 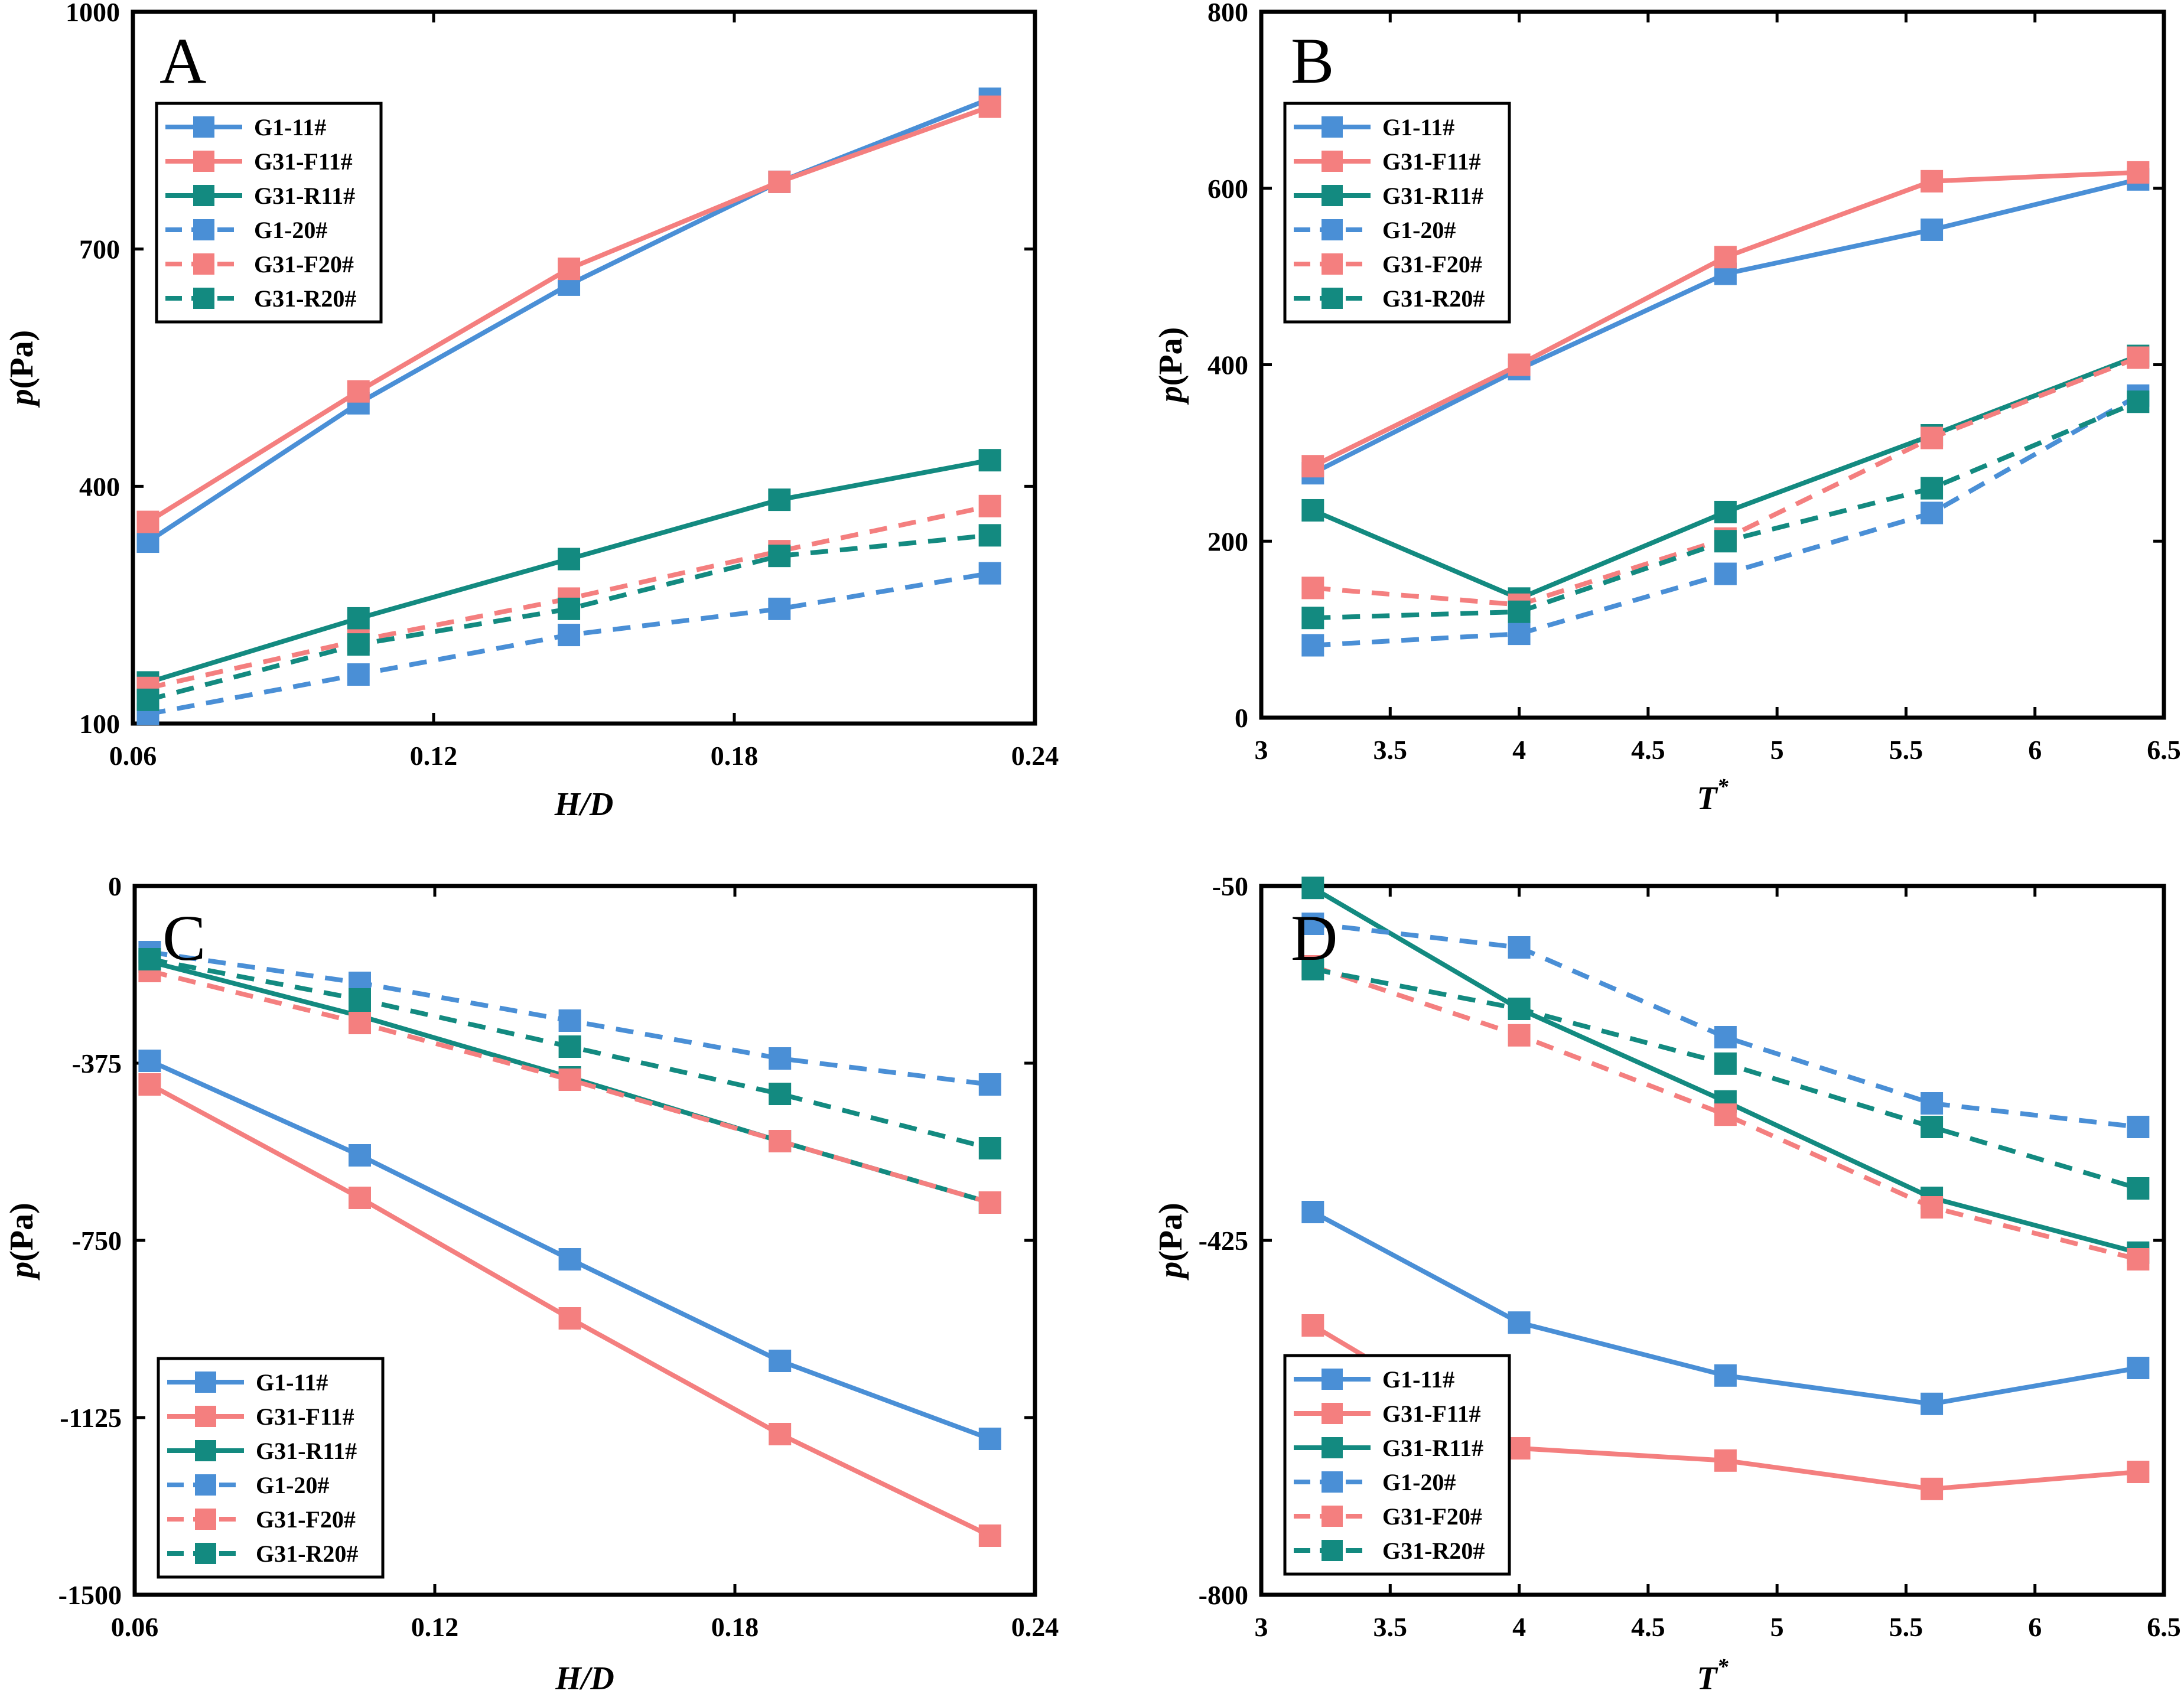 I want to click on y-tick-label: 700, so click(x=99, y=249).